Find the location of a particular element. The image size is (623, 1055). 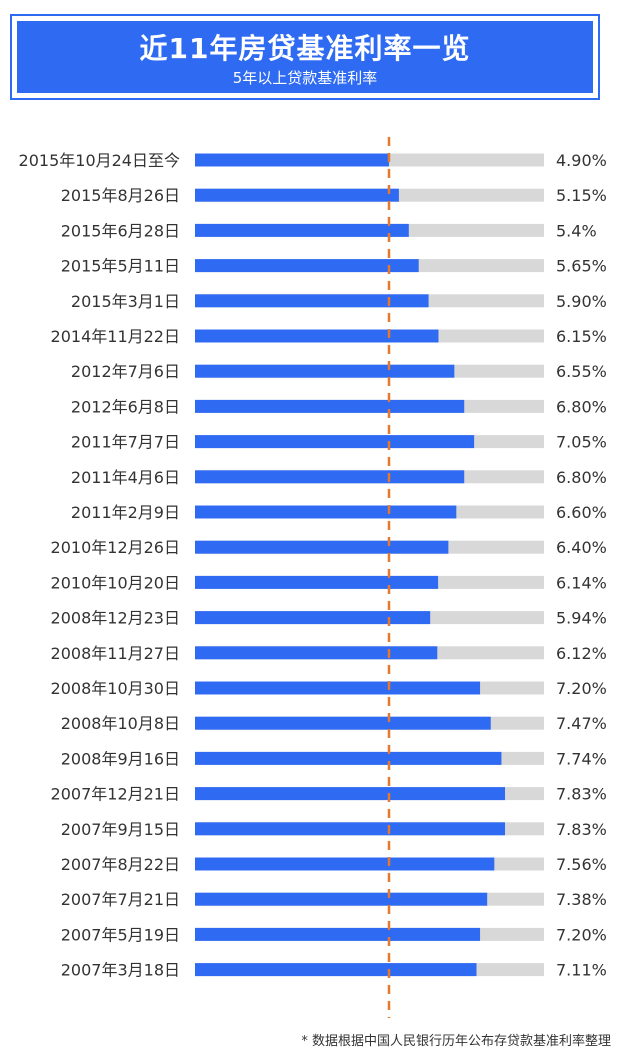

value-label: 7.56% is located at coordinates (581, 864).